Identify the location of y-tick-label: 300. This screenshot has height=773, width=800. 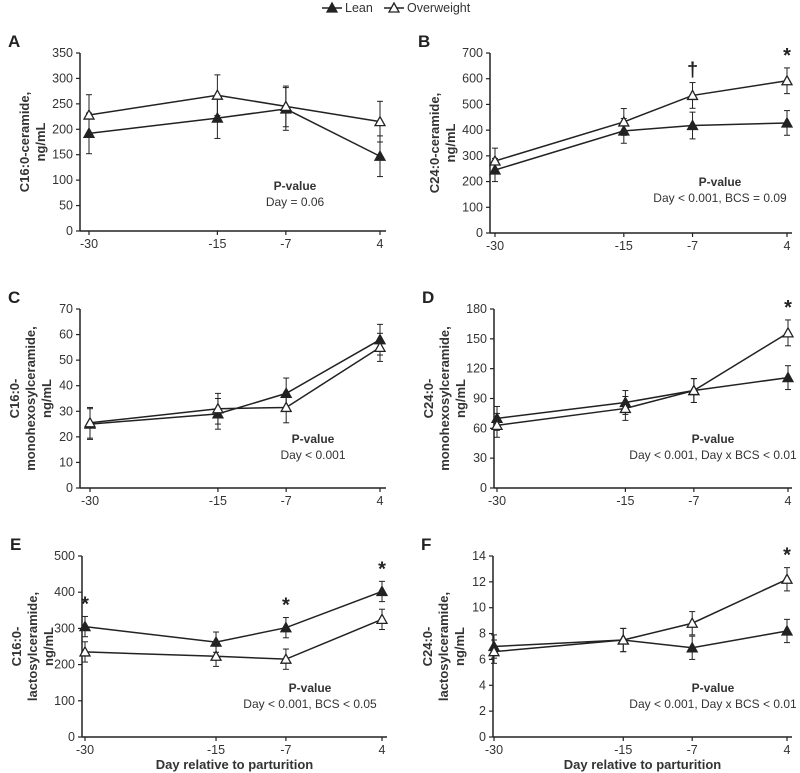
(472, 156).